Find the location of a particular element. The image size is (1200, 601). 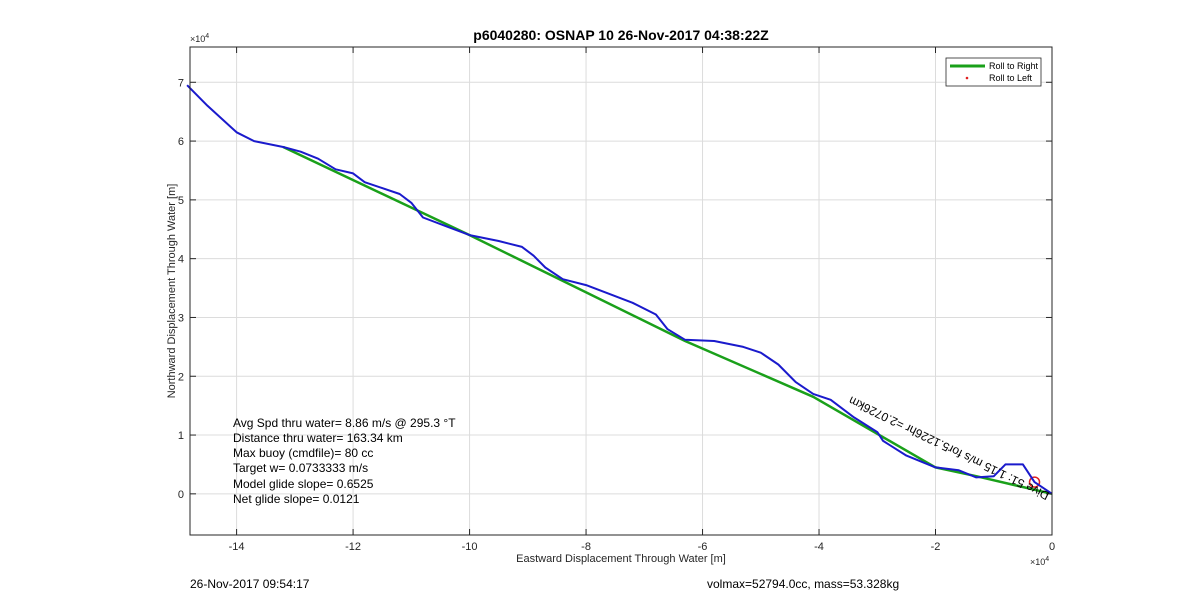

annotation-distance: Distance thru water= 163.34 km is located at coordinates (318, 438).